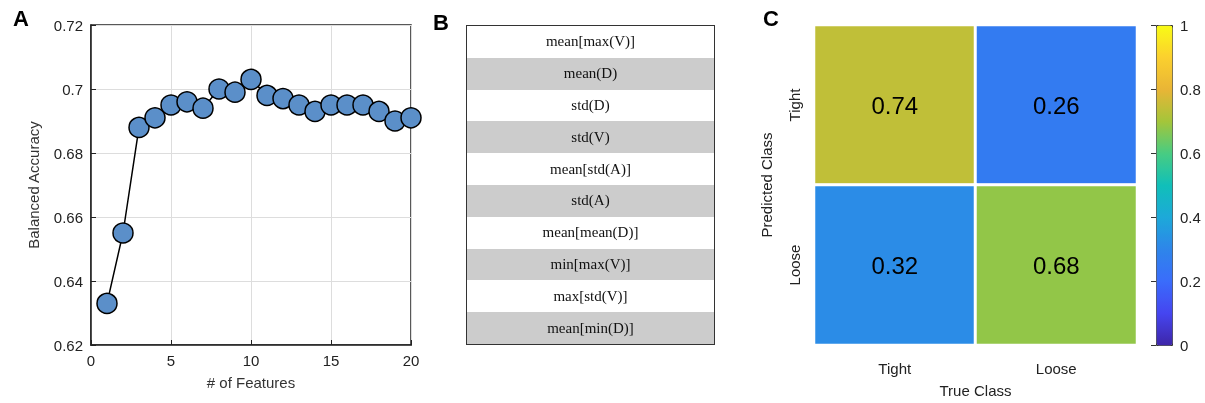  I want to click on y-tick-label: 0.72, so click(68, 25).